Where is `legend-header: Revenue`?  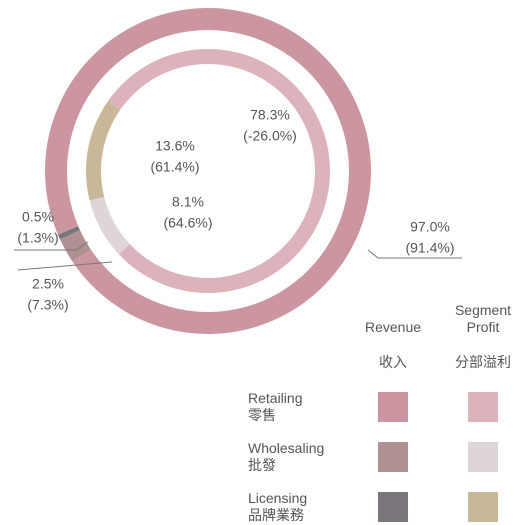
legend-header: Revenue is located at coordinates (393, 327).